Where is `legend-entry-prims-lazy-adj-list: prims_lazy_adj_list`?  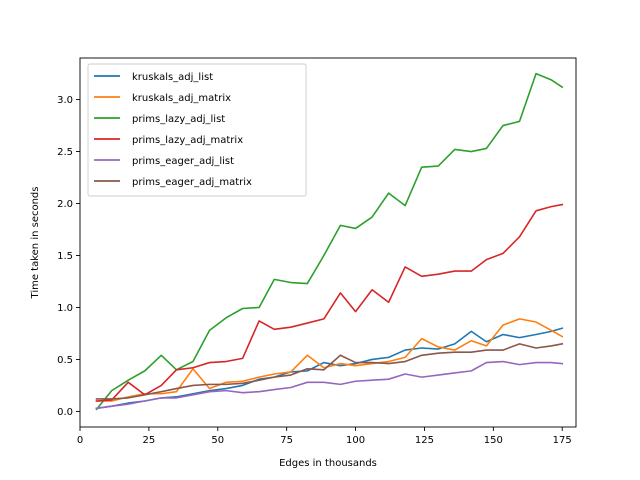
legend-entry-prims-lazy-adj-list: prims_lazy_adj_list is located at coordinates (178, 119).